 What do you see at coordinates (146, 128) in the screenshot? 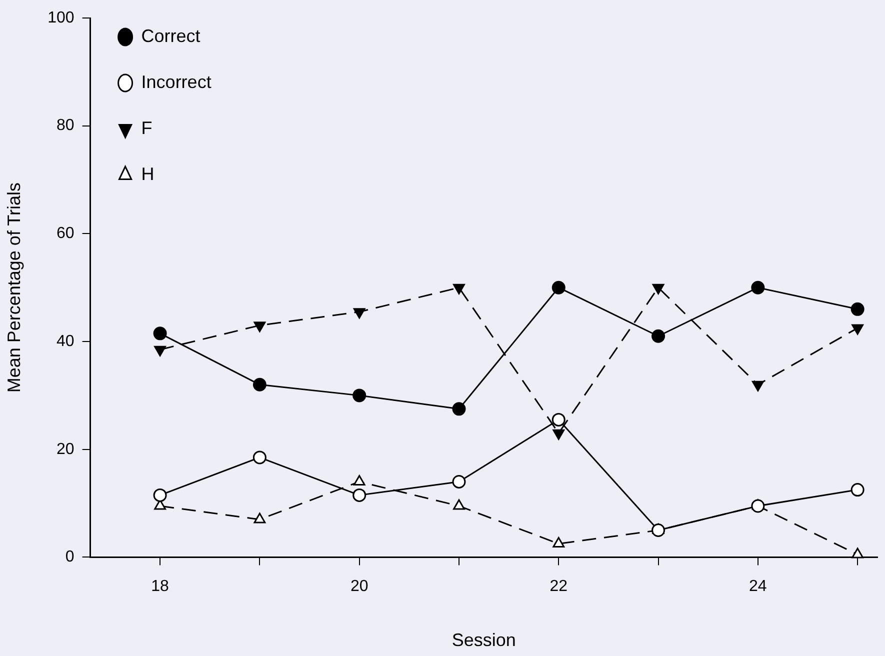
I see `legend-label: F` at bounding box center [146, 128].